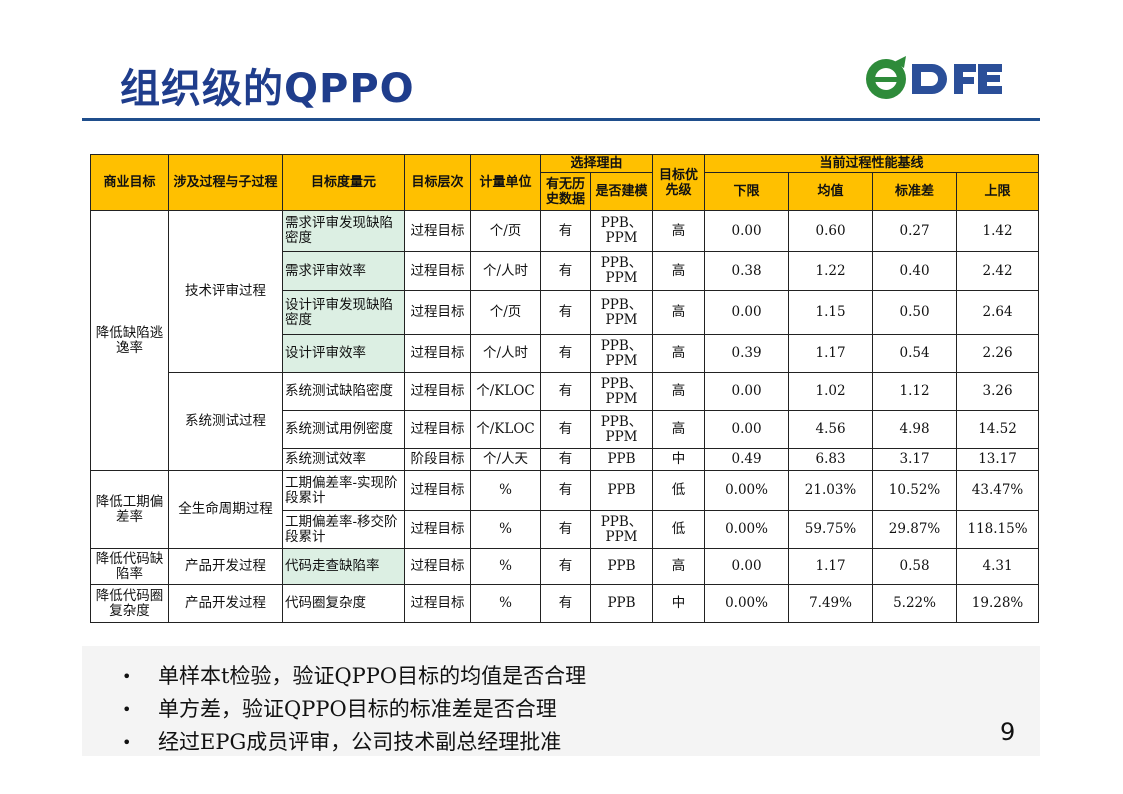 The width and height of the screenshot is (1123, 794). I want to click on priority-cell: 低, so click(679, 490).